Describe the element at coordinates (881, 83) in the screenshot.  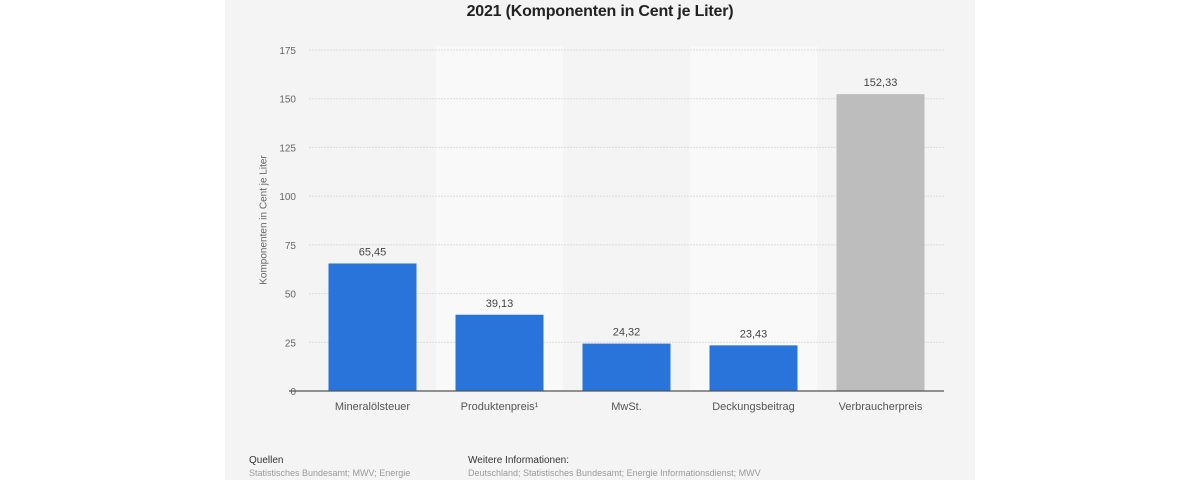
I see `data-label: 152,33` at that location.